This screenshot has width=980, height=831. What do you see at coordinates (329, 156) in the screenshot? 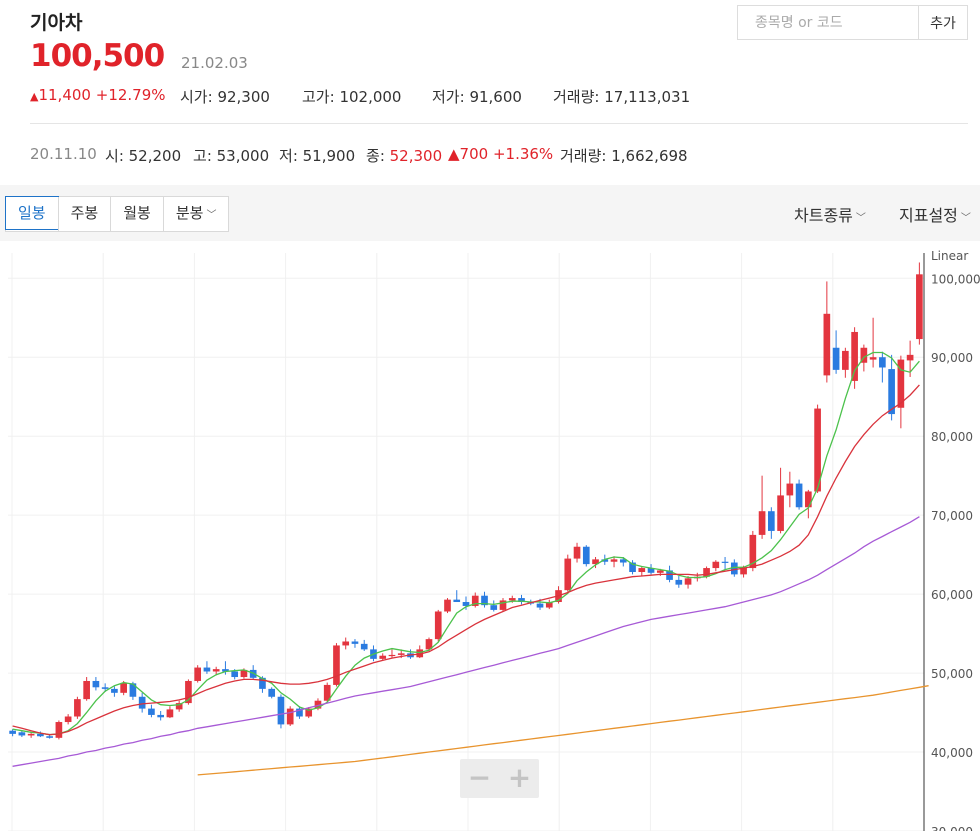
I see `hover-low-value: 51,900` at bounding box center [329, 156].